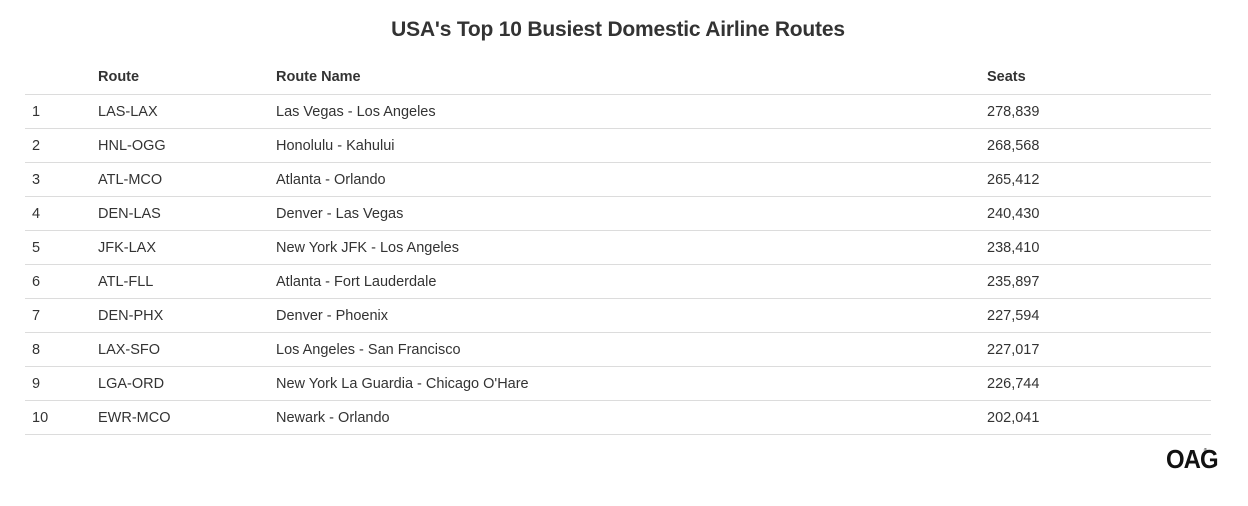 This screenshot has width=1248, height=506. Describe the element at coordinates (187, 247) in the screenshot. I see `row-route-code: JFK-LAX` at that location.